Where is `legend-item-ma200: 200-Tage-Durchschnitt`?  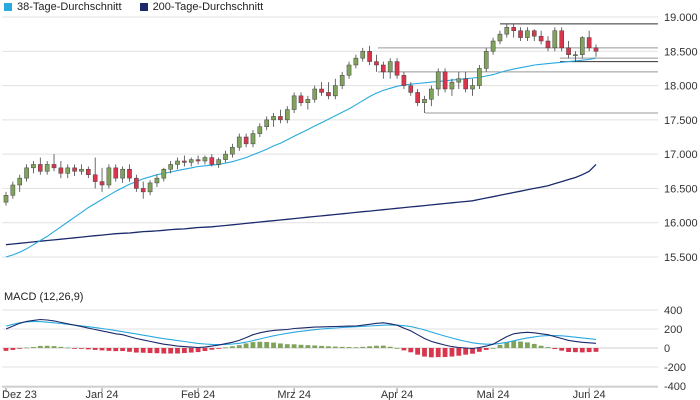 legend-item-ma200: 200-Tage-Durchschnitt is located at coordinates (201, 7).